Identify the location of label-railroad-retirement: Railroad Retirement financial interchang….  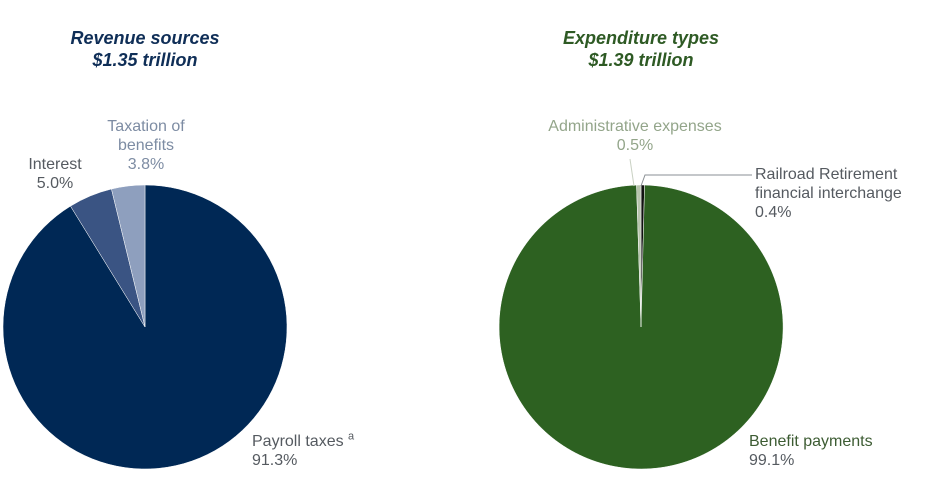
(828, 193).